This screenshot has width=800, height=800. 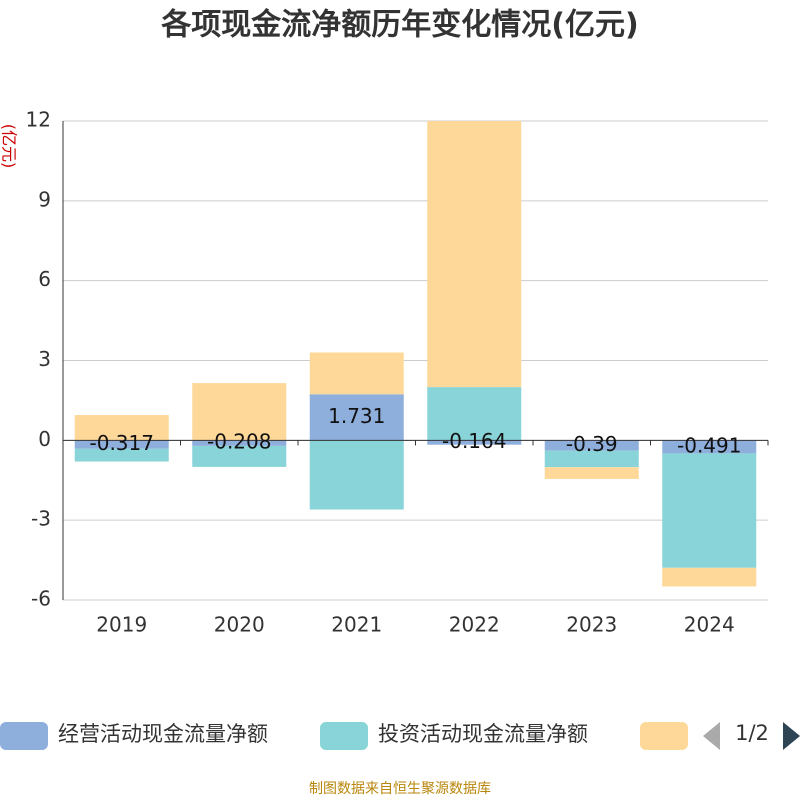 What do you see at coordinates (474, 625) in the screenshot?
I see `x-tick-label: 2022` at bounding box center [474, 625].